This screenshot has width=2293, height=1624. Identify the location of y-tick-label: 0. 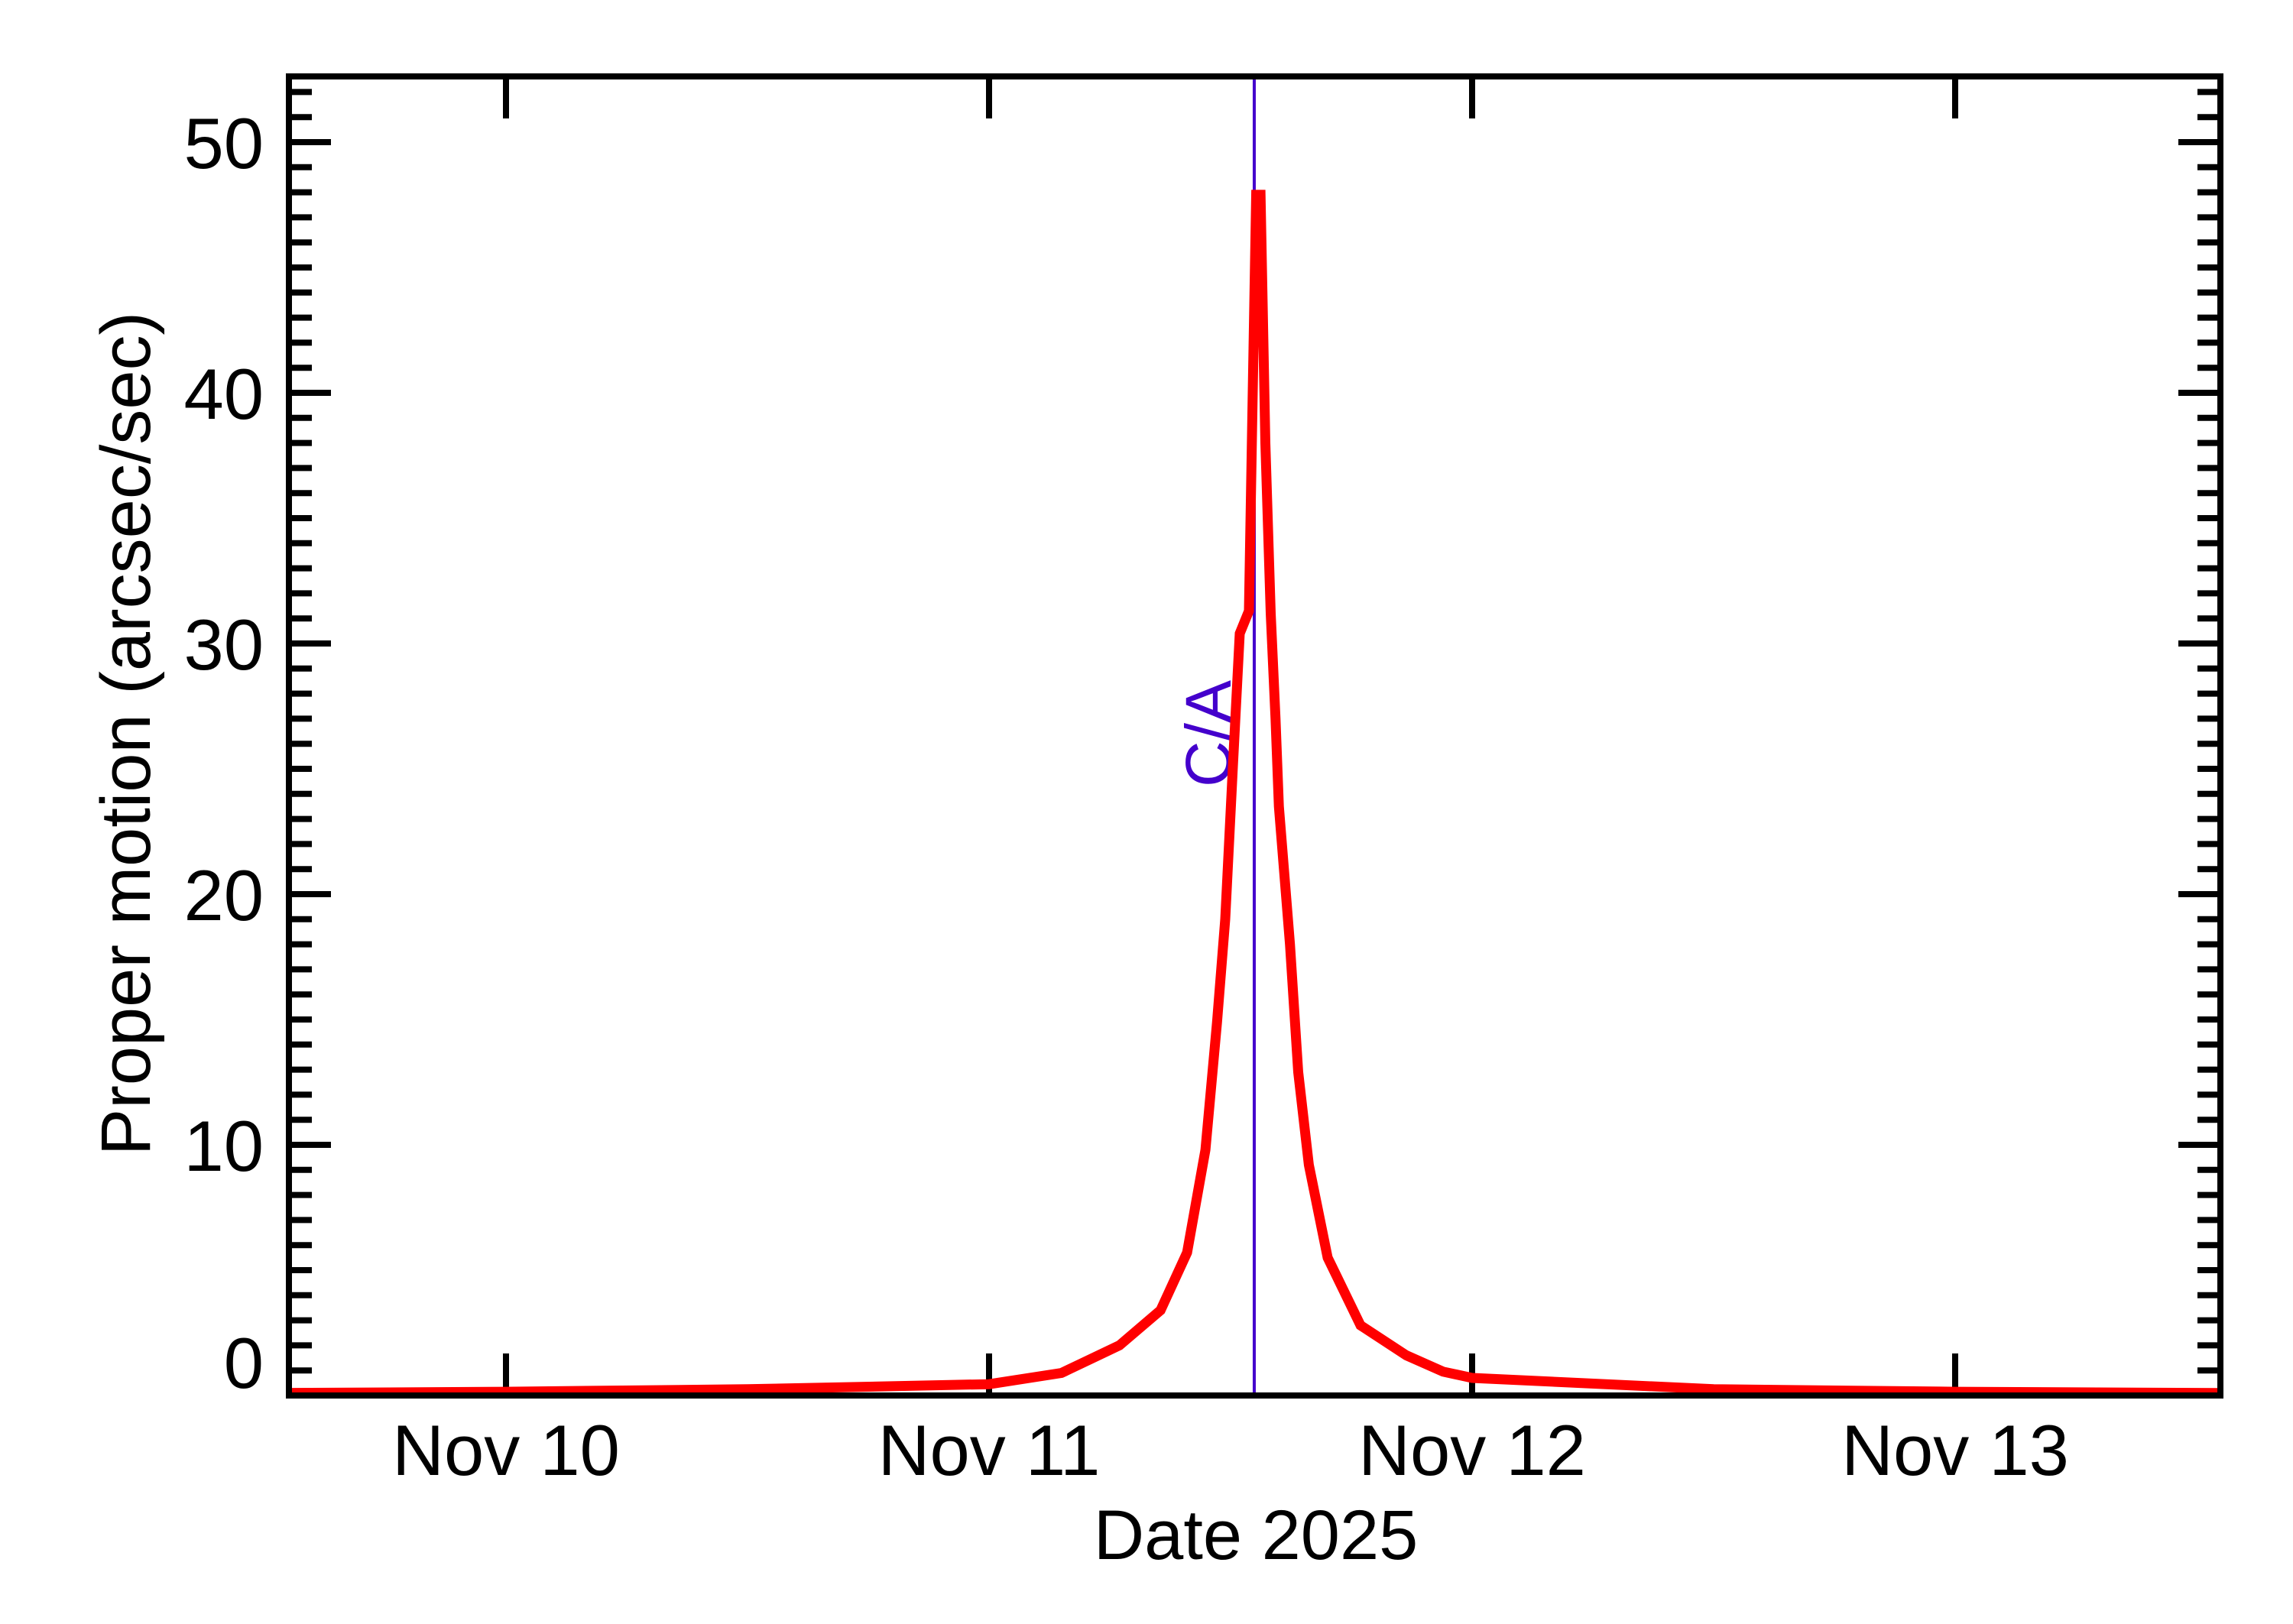
(244, 1363).